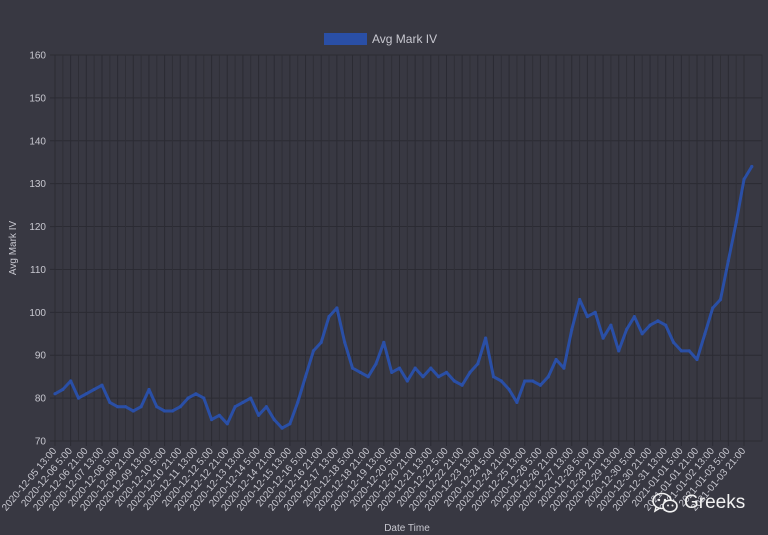  I want to click on y-tick-label: 100, so click(37, 313).